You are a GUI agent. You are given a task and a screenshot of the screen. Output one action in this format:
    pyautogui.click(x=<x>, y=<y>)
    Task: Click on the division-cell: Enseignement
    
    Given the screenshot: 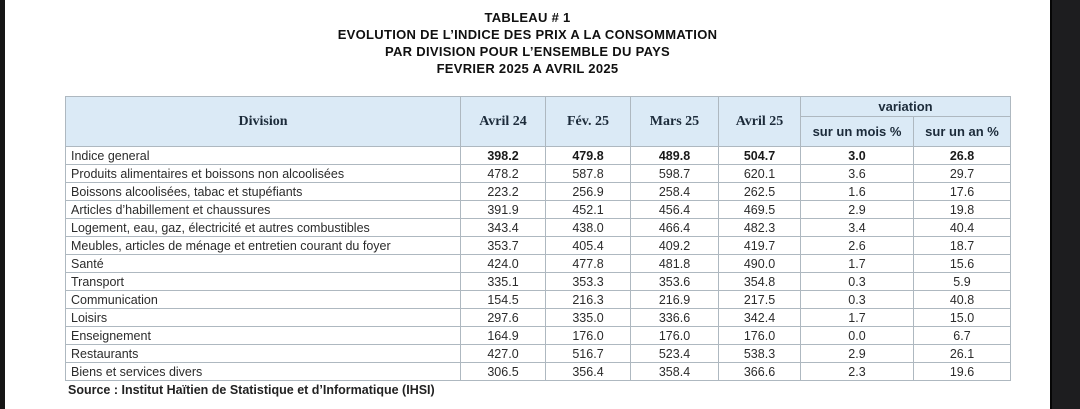 What is the action you would take?
    pyautogui.click(x=263, y=335)
    